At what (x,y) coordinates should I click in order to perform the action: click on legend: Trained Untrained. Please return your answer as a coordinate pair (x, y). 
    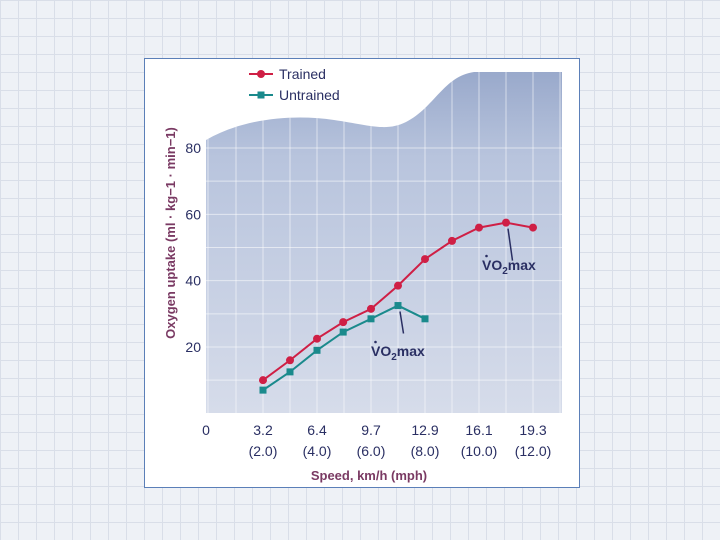
    Looking at the image, I should click on (294, 84).